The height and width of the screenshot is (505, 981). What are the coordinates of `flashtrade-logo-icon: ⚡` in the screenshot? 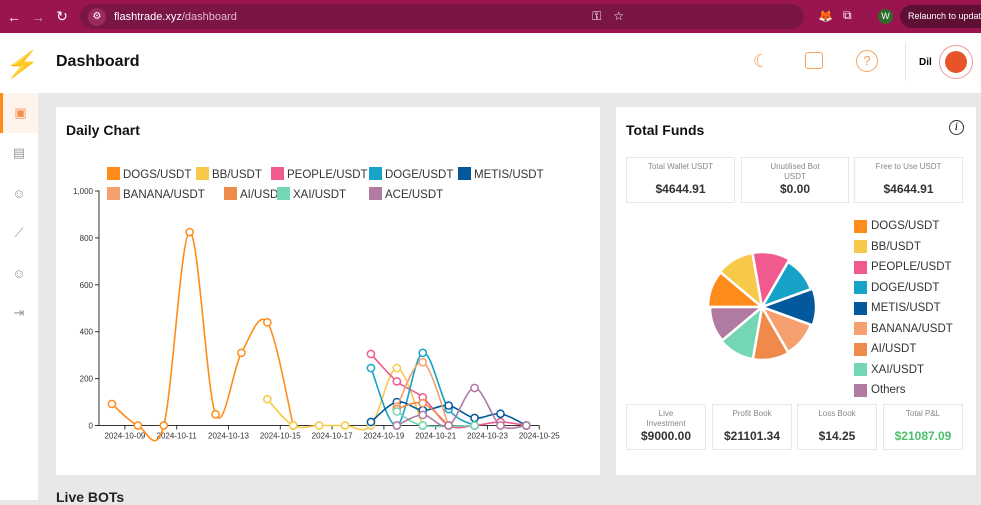 It's located at (22, 64).